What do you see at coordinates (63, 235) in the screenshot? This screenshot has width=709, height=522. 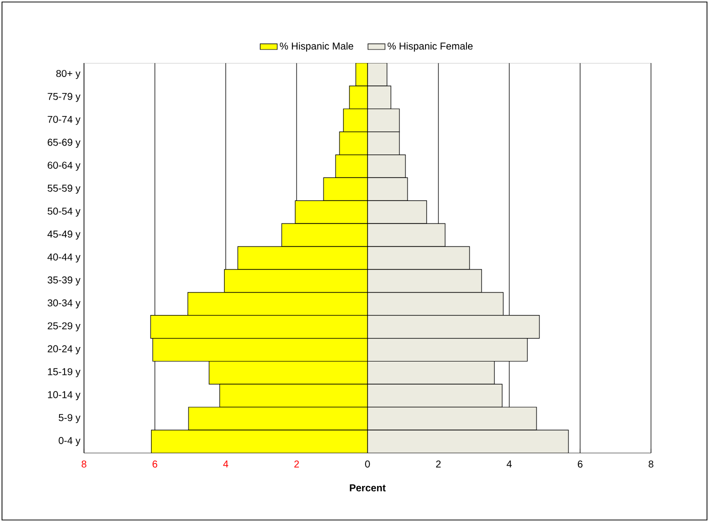 I see `y-tick-label: 45-49 y` at bounding box center [63, 235].